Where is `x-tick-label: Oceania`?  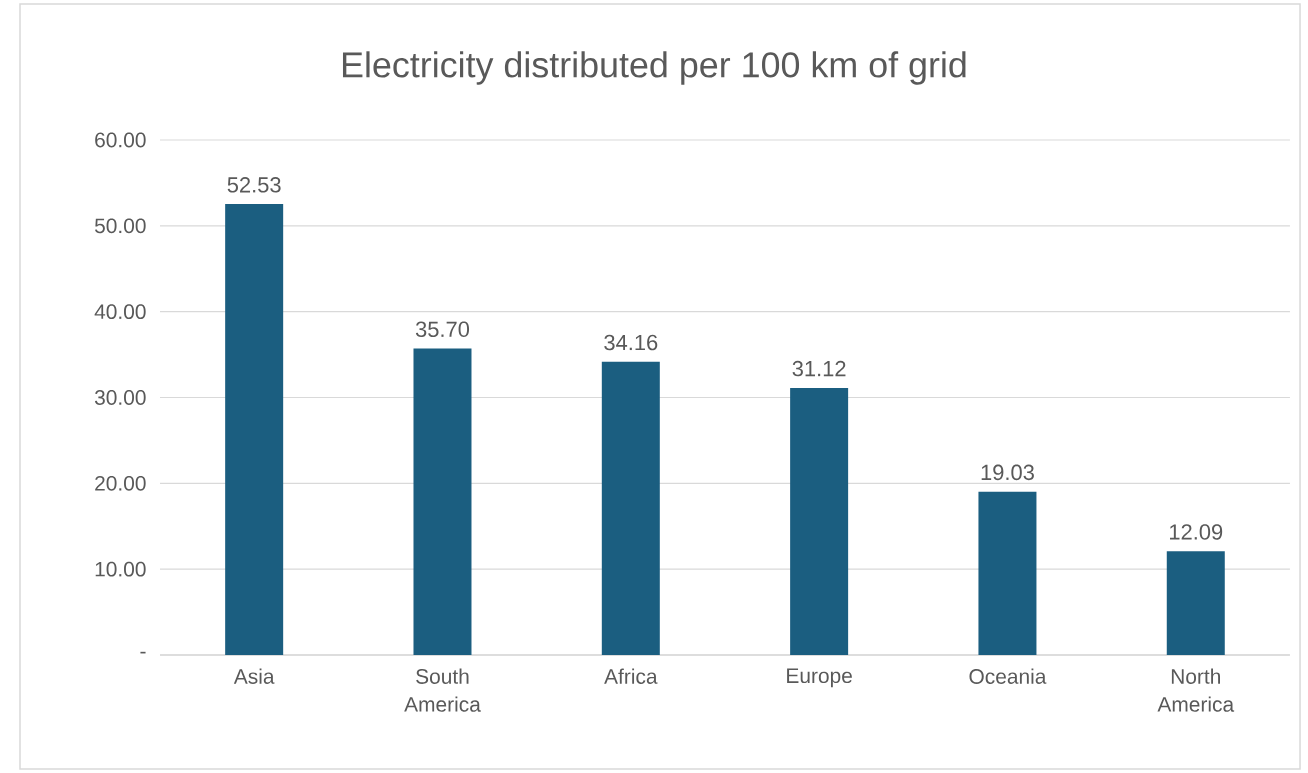 x-tick-label: Oceania is located at coordinates (1008, 676).